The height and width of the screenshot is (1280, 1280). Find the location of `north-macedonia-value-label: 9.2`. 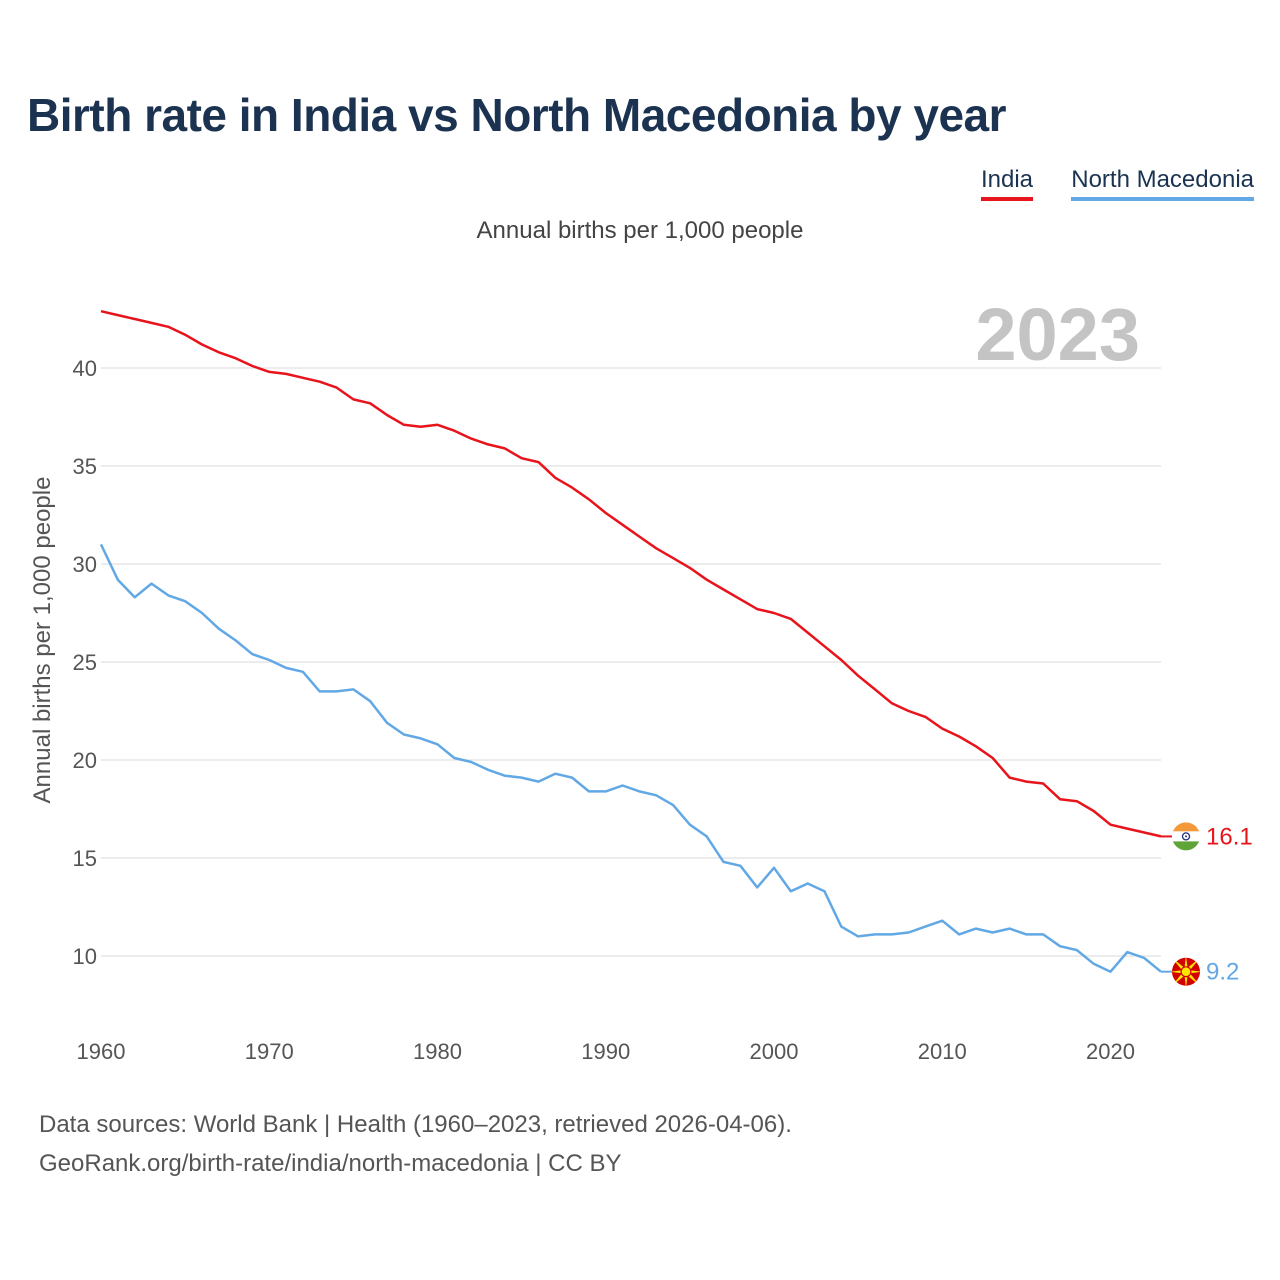

north-macedonia-value-label: 9.2 is located at coordinates (1222, 972).